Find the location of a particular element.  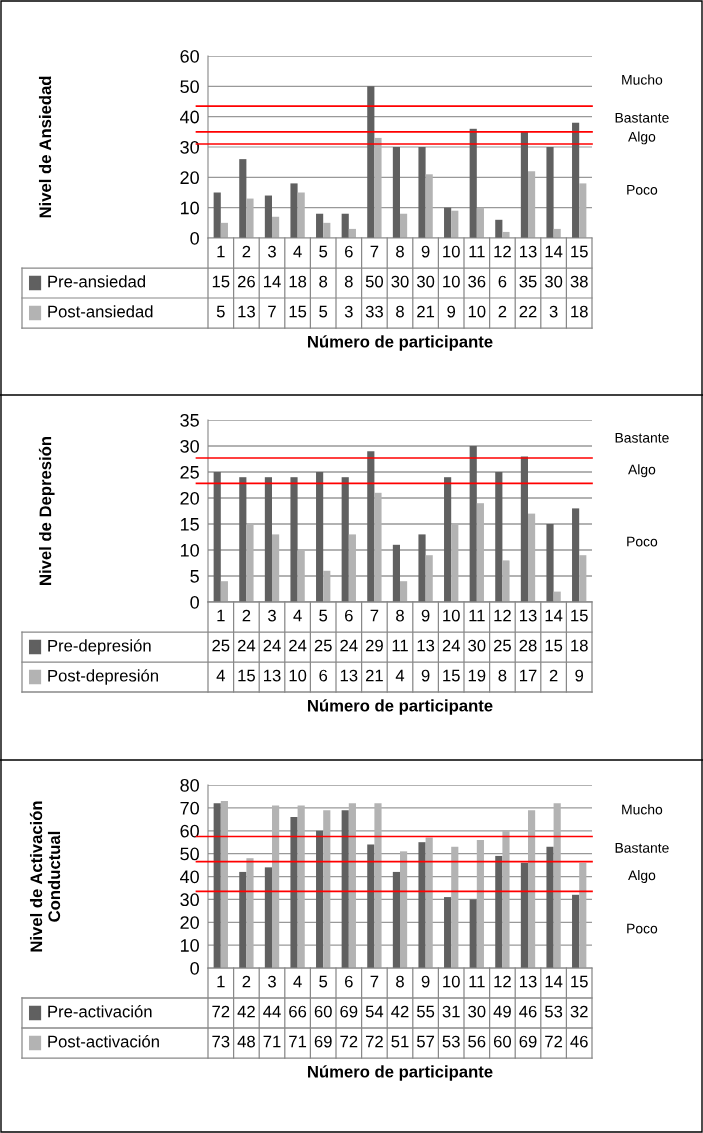

data-label: 21 is located at coordinates (374, 675).